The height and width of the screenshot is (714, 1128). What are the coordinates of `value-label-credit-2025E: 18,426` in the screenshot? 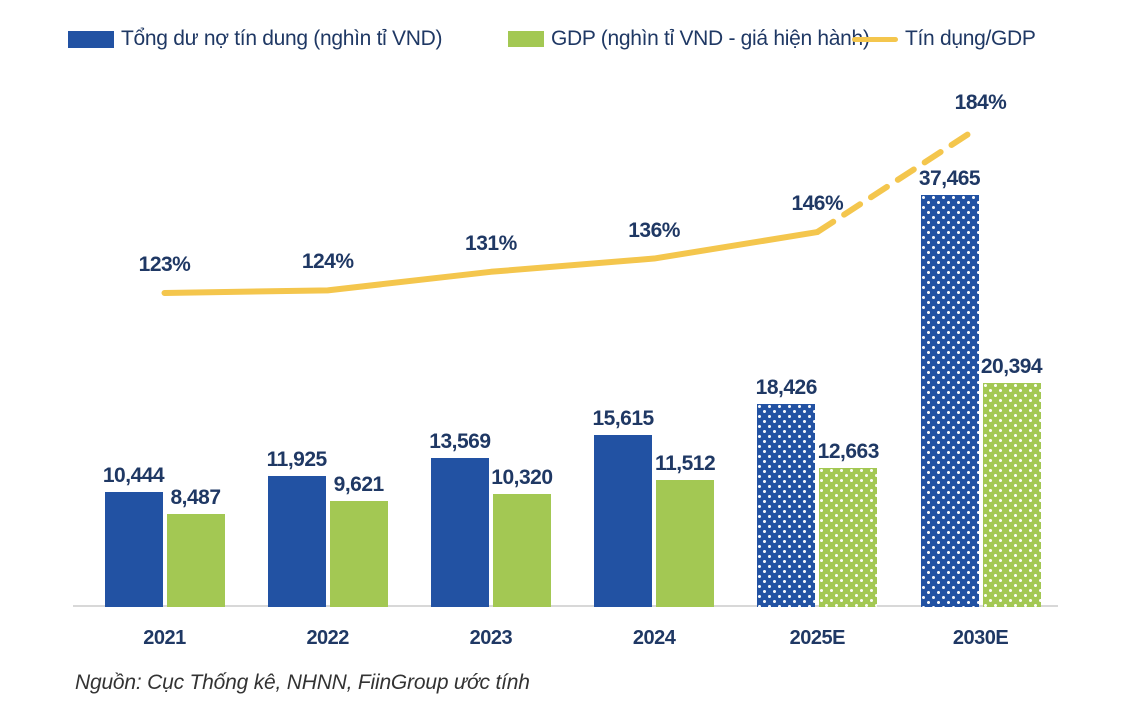 It's located at (786, 388).